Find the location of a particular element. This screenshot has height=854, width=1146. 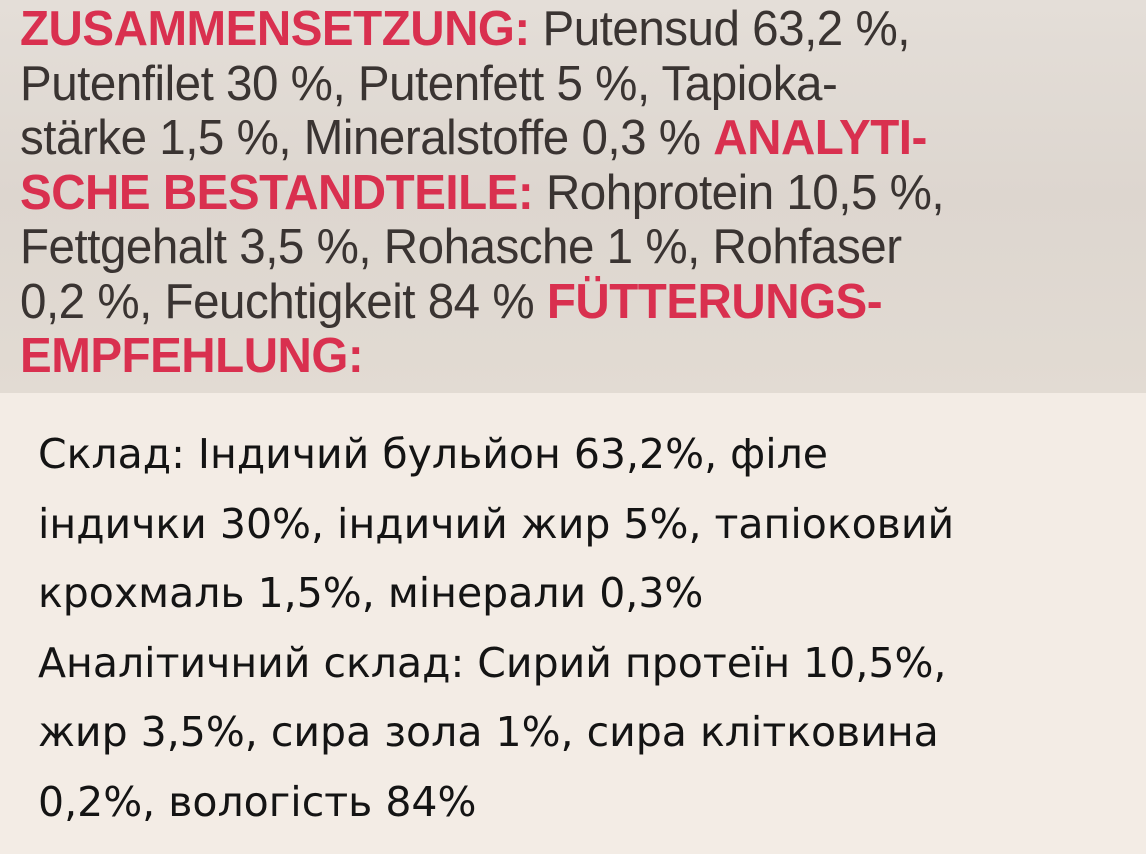

translation-line: 0,2%, вологість 84% is located at coordinates (257, 801).